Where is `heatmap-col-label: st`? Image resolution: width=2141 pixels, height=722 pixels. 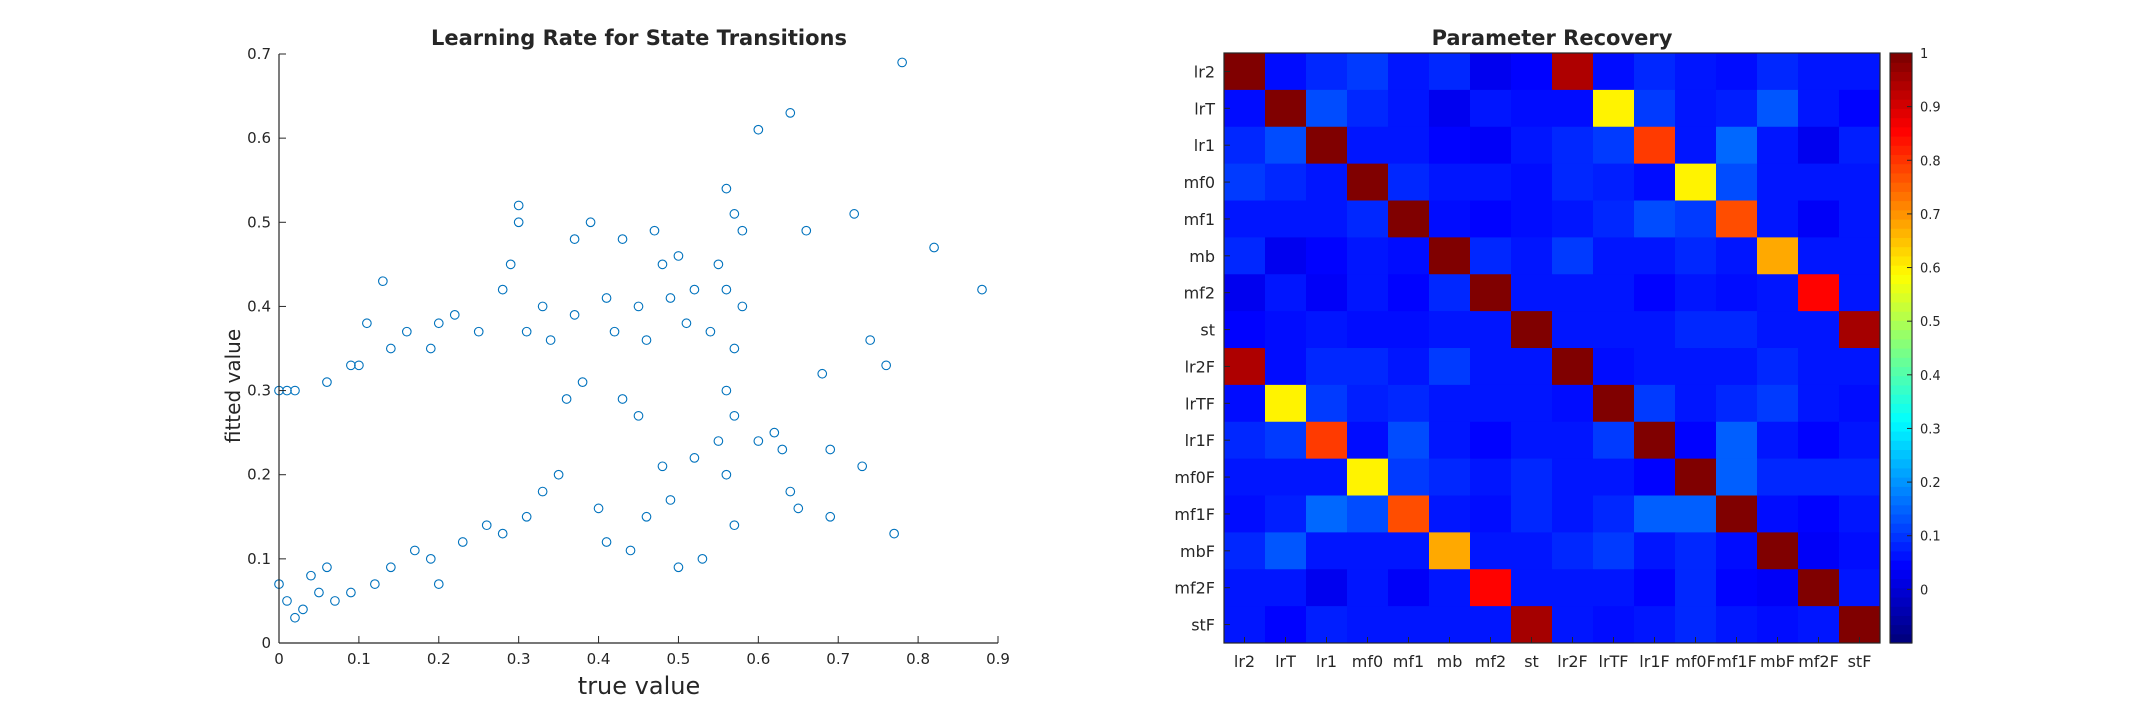 heatmap-col-label: st is located at coordinates (1531, 661).